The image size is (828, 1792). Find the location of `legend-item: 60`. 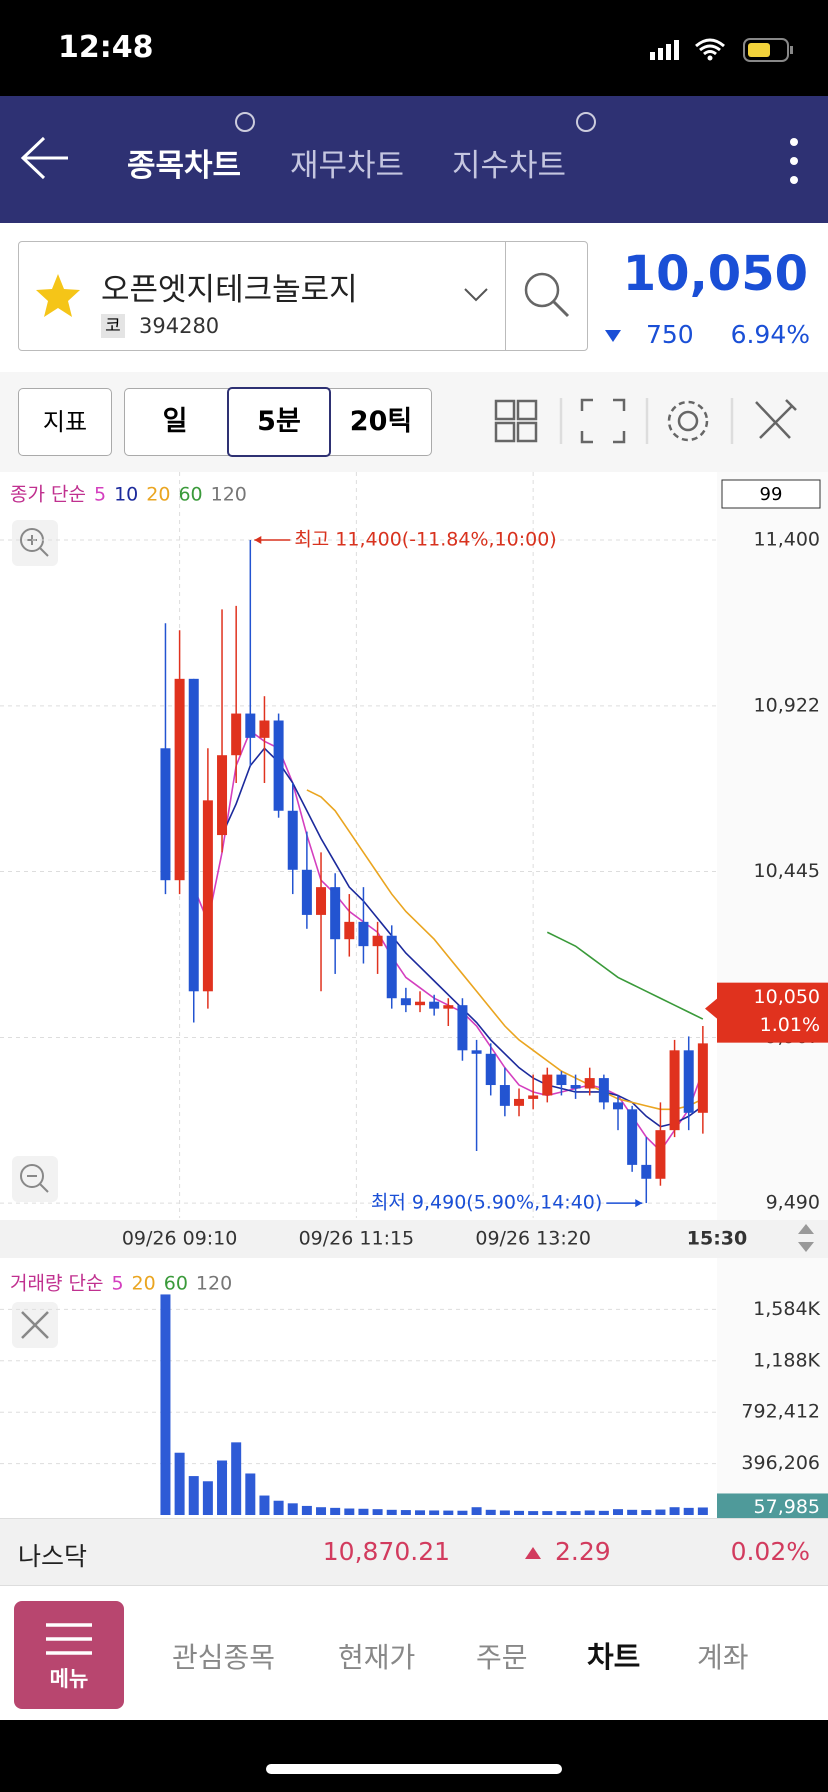

legend-item: 60 is located at coordinates (176, 1284).